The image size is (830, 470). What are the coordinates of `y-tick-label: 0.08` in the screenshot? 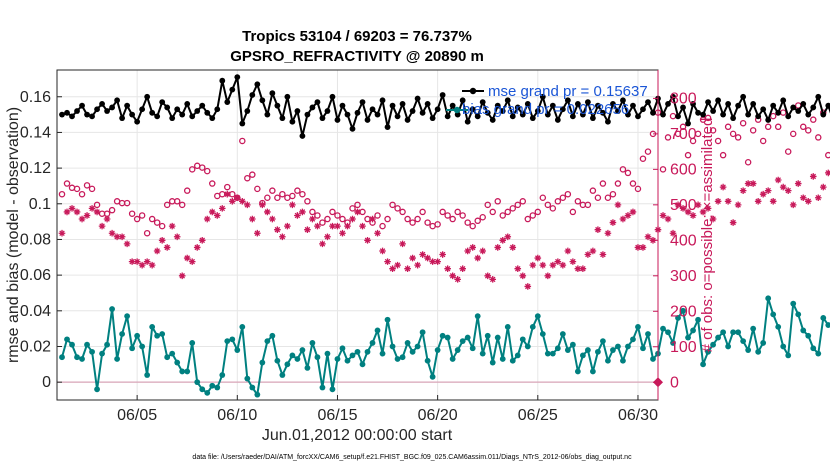 It's located at (35, 239).